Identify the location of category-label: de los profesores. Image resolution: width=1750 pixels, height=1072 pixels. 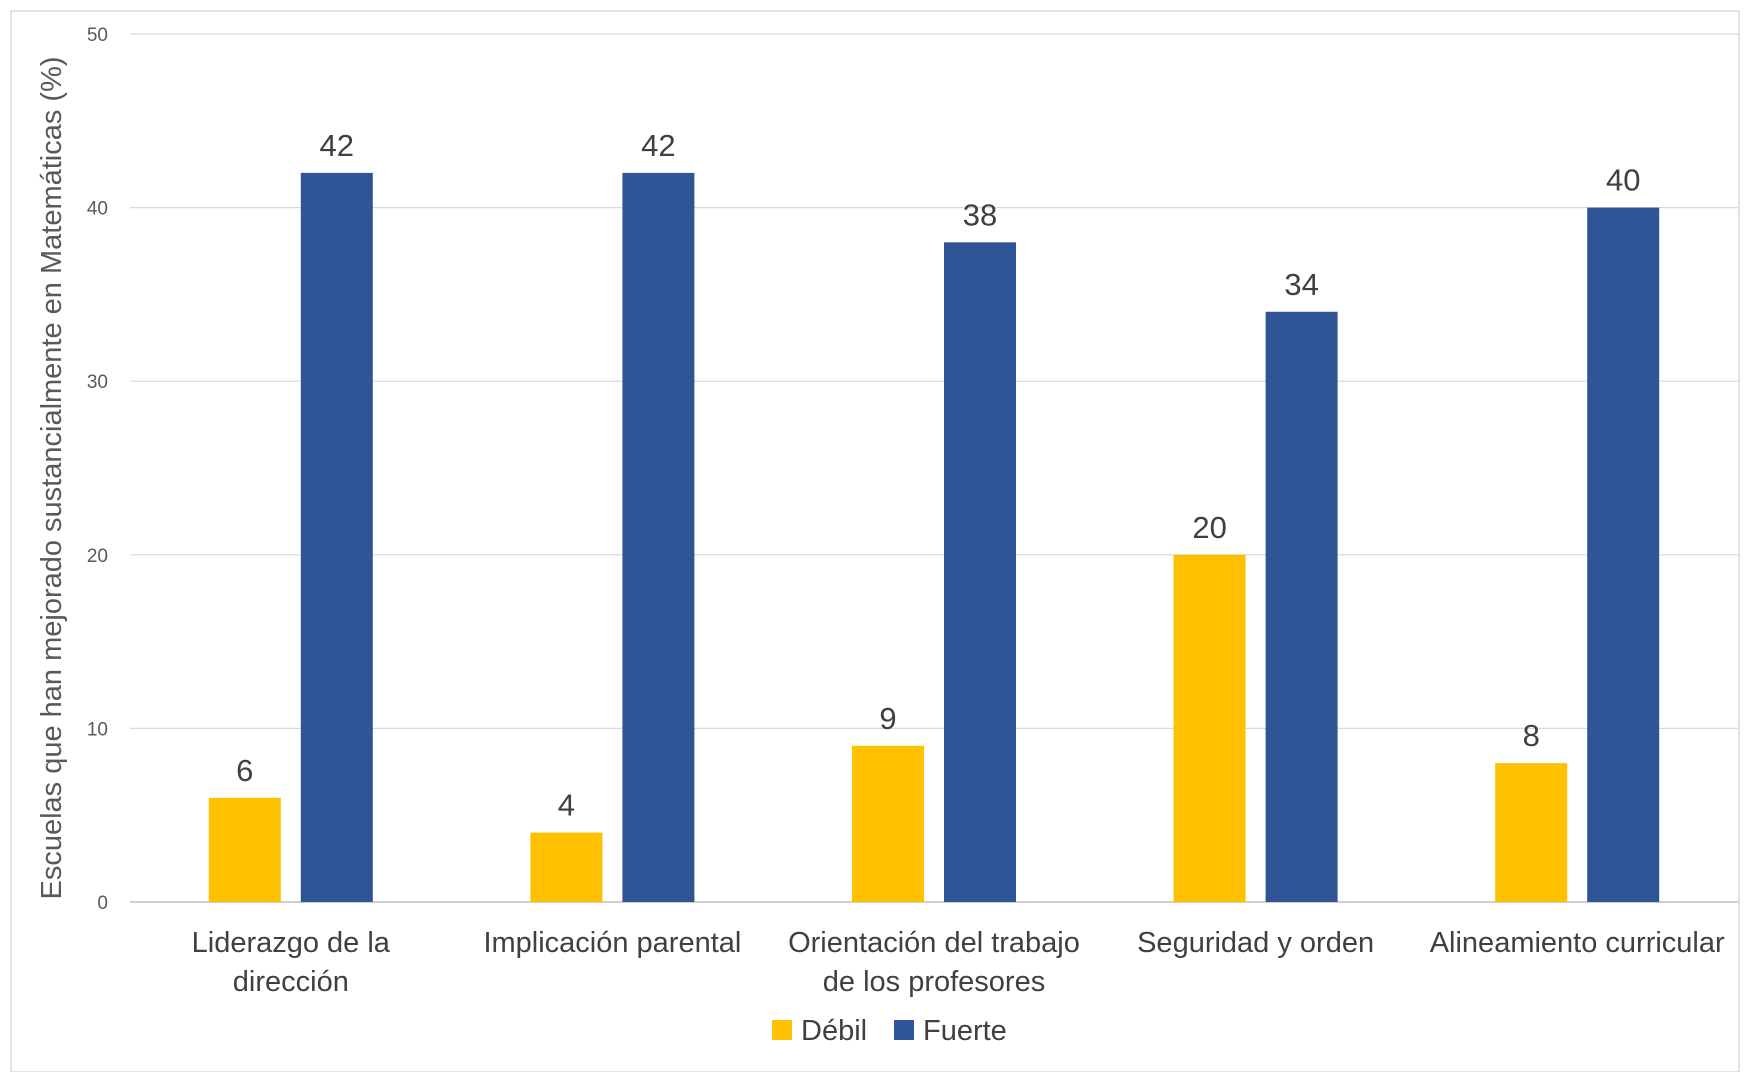
(934, 982).